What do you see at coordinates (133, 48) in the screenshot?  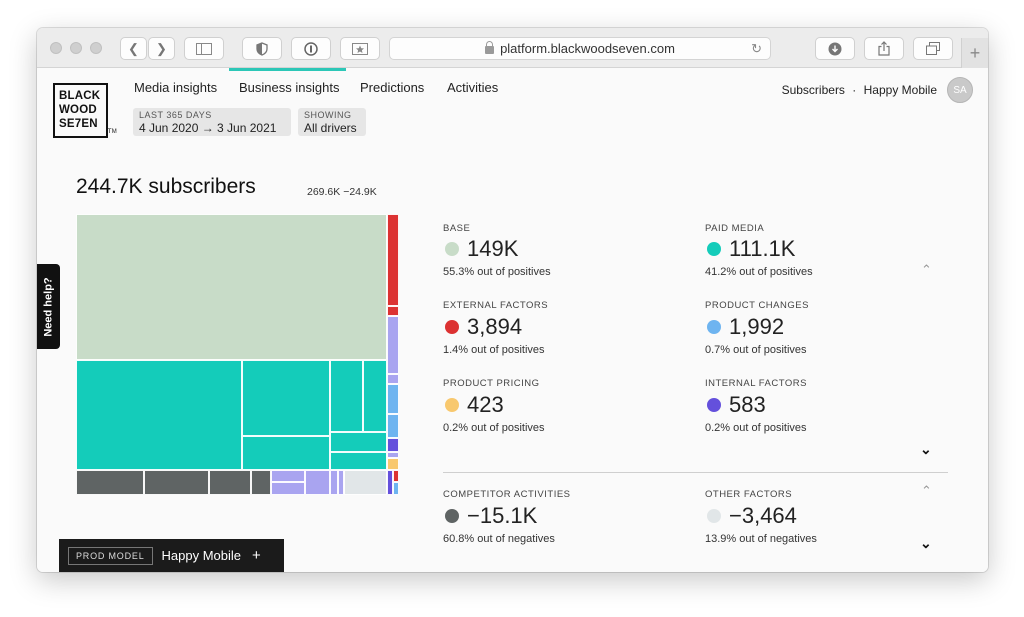 I see `back-button: ❮` at bounding box center [133, 48].